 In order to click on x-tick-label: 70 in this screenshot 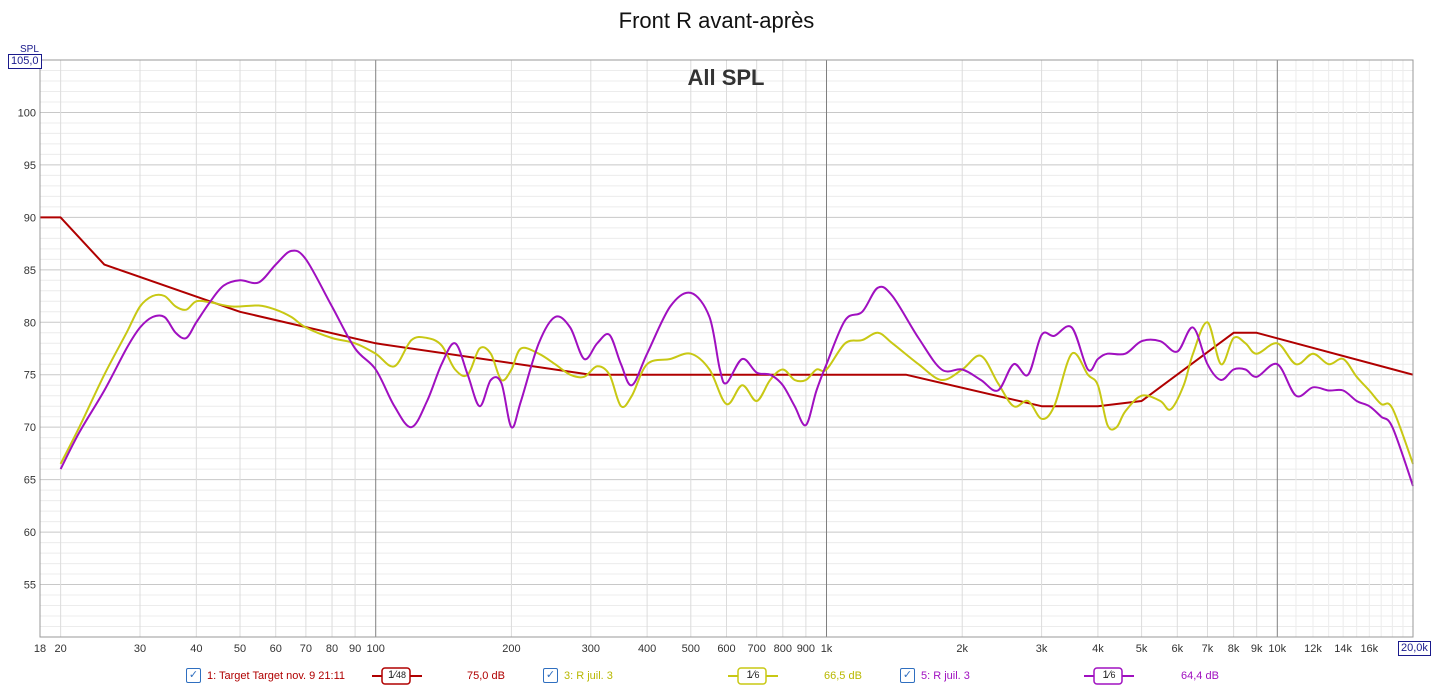, I will do `click(306, 649)`.